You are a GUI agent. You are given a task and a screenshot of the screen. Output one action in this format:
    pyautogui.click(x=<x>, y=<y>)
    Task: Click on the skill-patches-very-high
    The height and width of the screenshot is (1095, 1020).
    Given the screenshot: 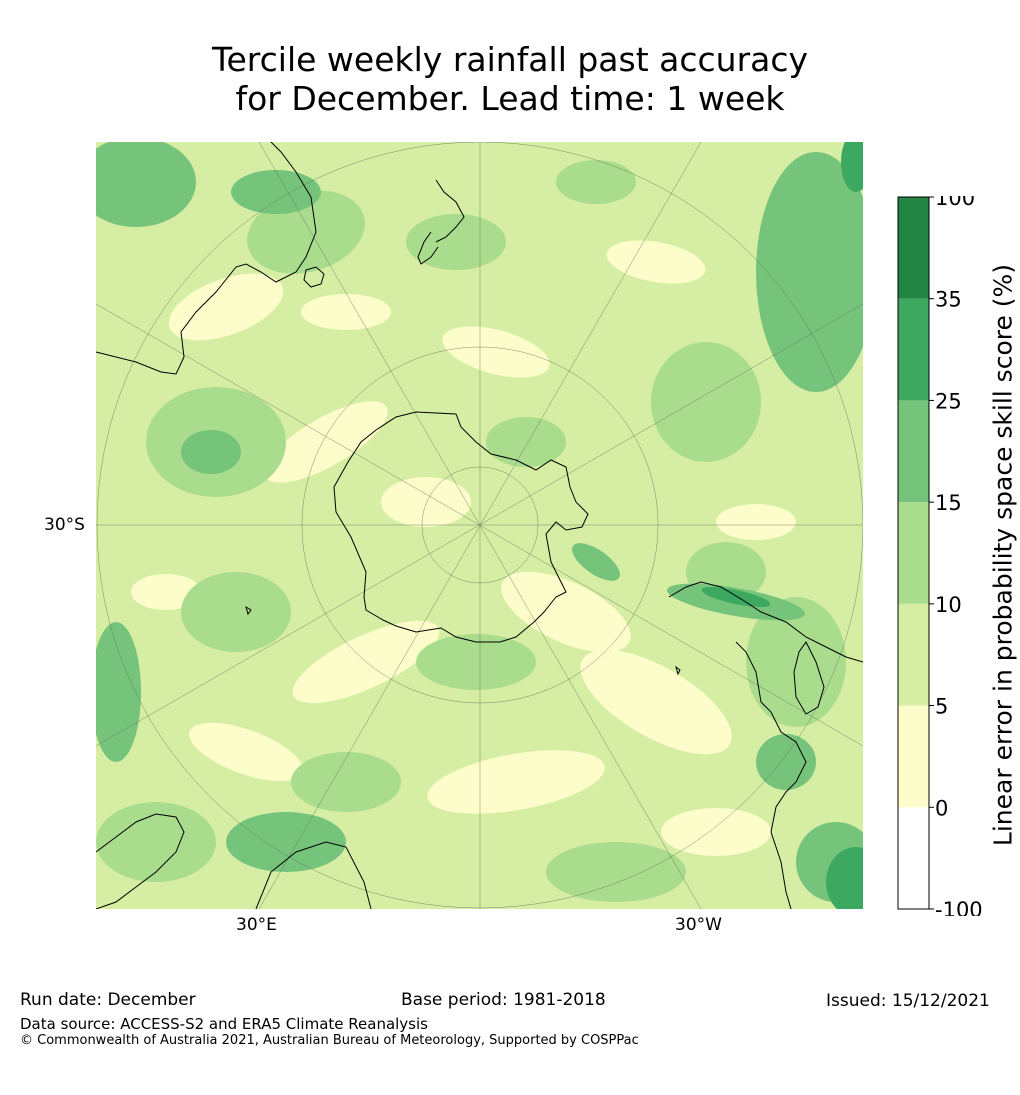 What is the action you would take?
    pyautogui.click(x=782, y=525)
    